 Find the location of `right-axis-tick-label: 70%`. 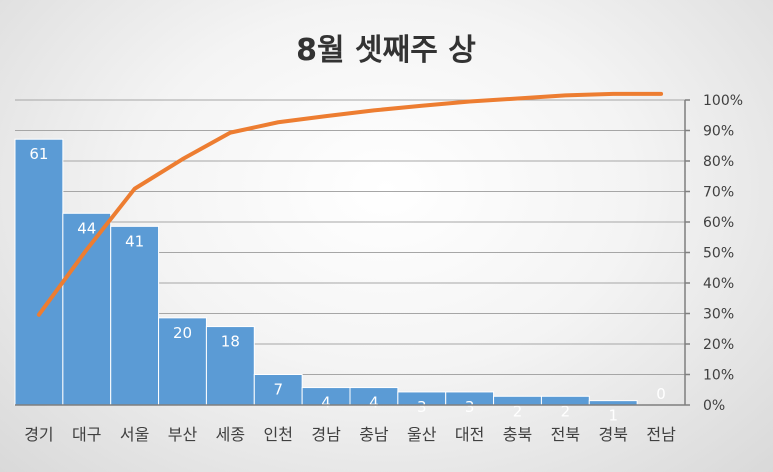

right-axis-tick-label: 70% is located at coordinates (718, 193).